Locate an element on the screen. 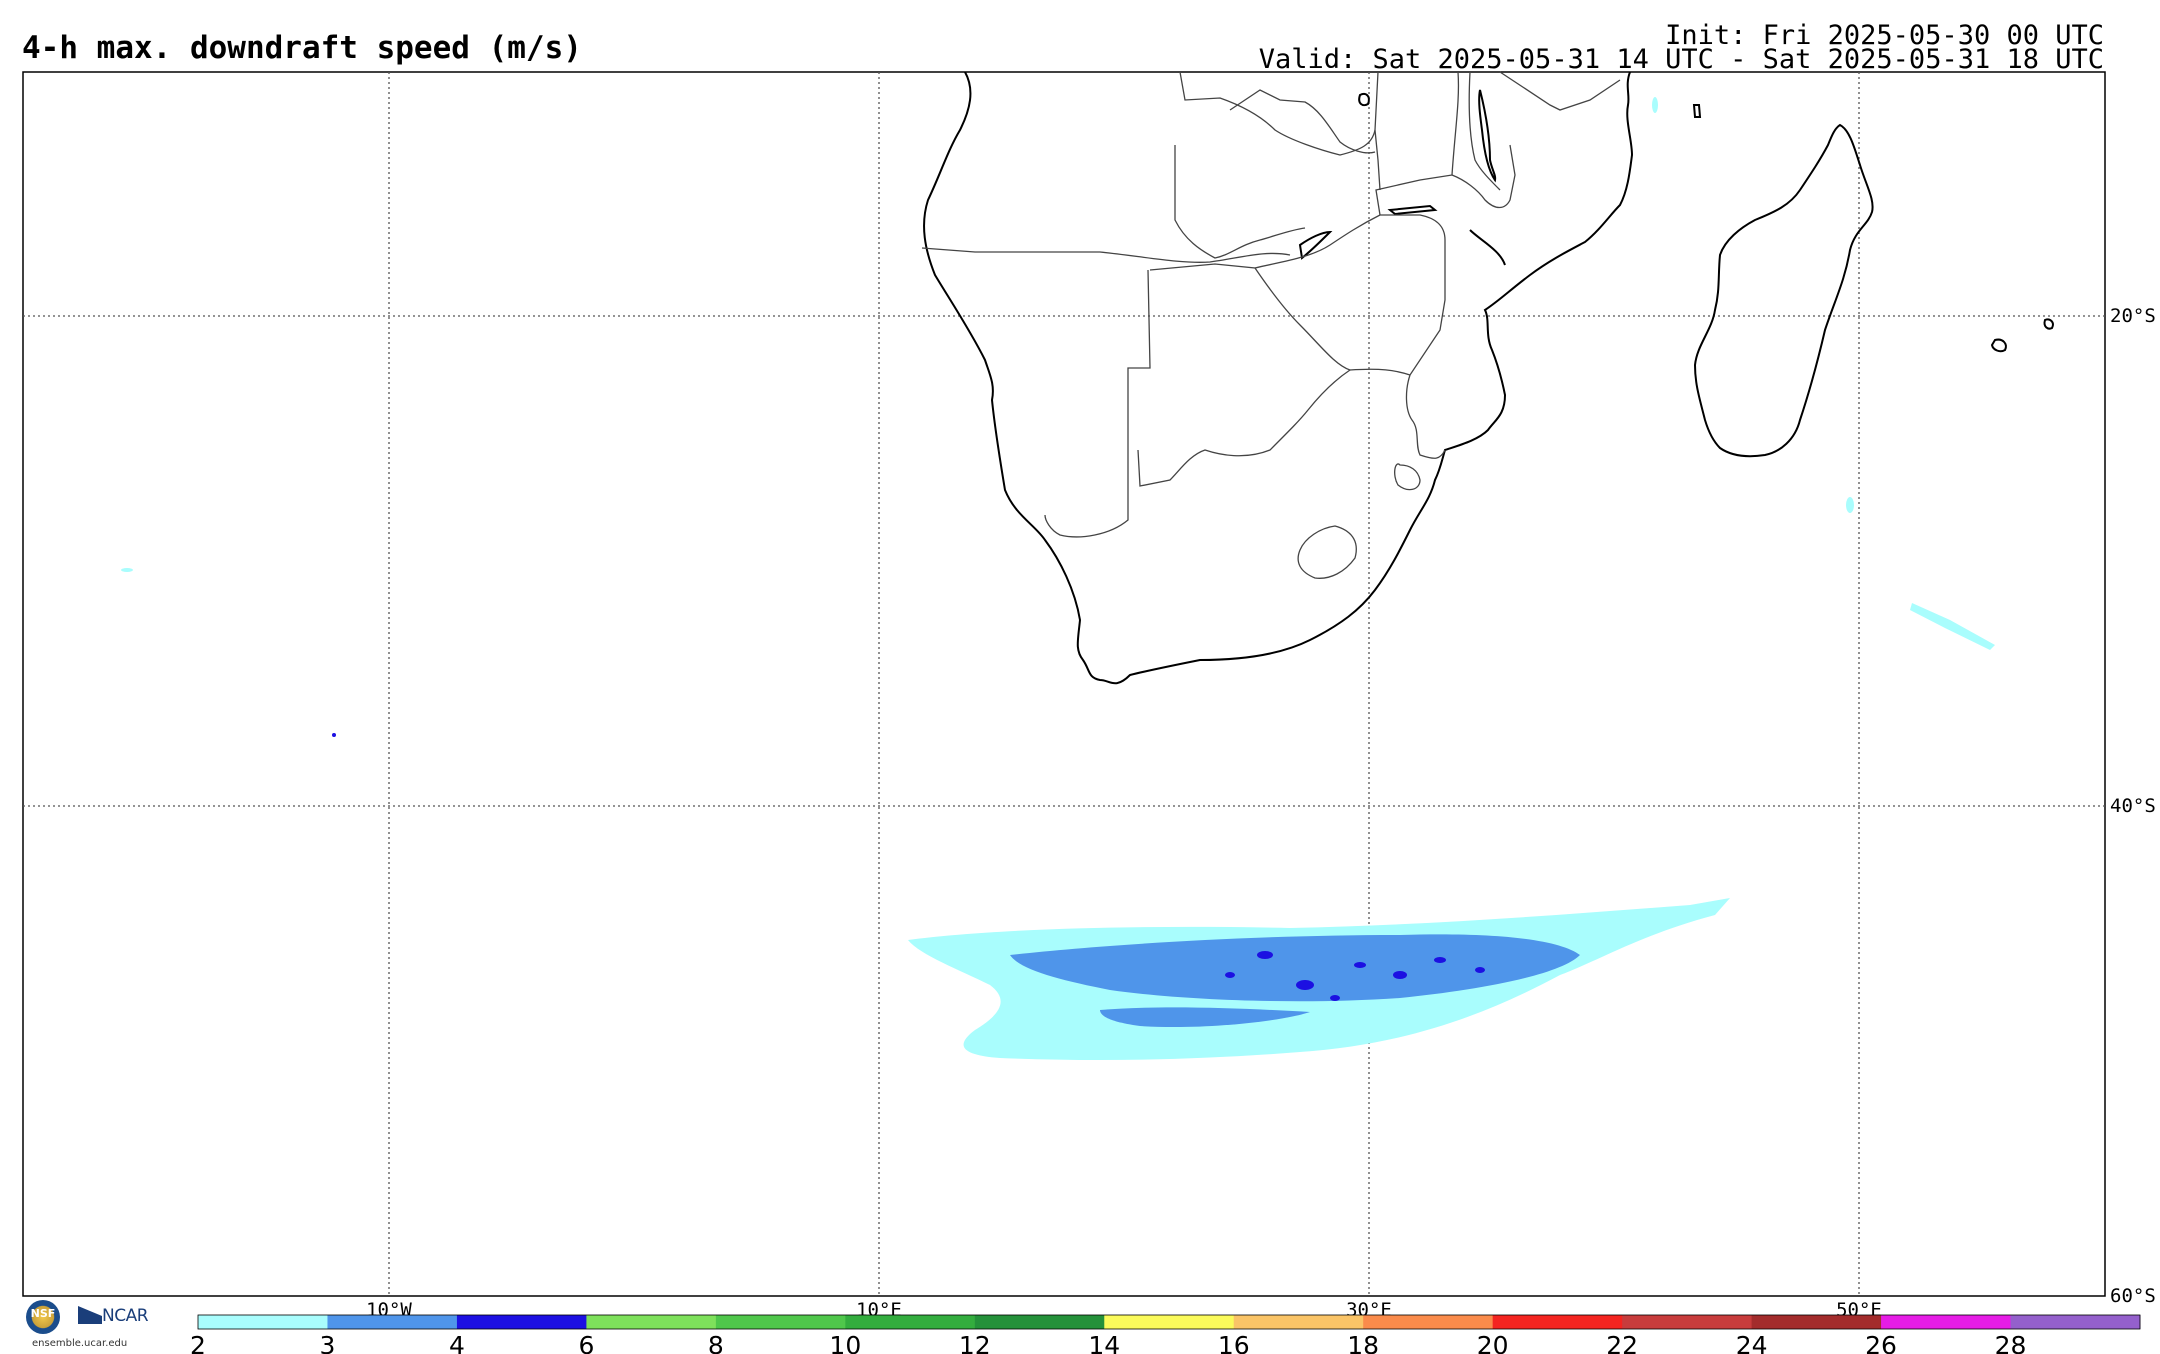 Image resolution: width=2160 pixels, height=1354 pixels. lake-malawi is located at coordinates (1487, 136).